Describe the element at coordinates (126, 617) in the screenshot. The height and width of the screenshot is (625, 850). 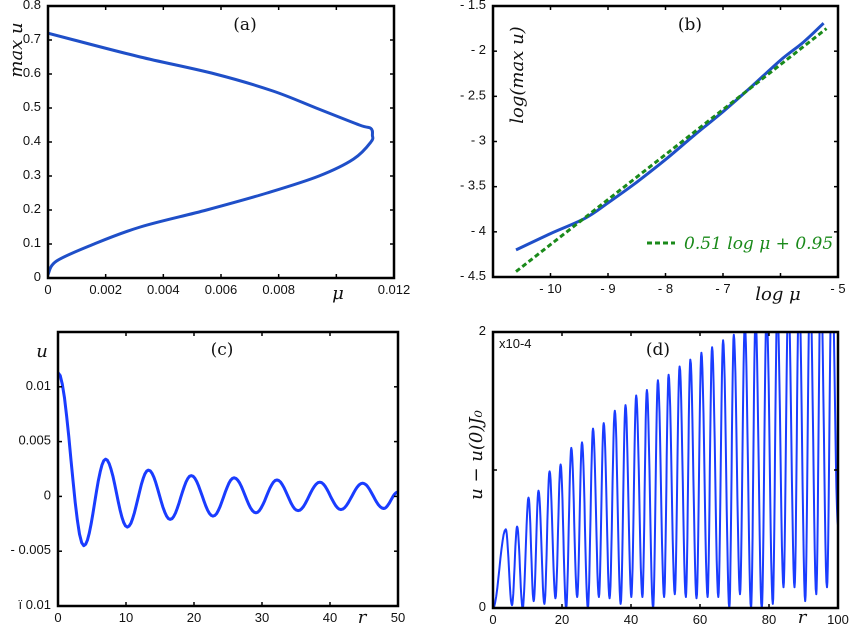
I see `x-tick-label: 10` at that location.